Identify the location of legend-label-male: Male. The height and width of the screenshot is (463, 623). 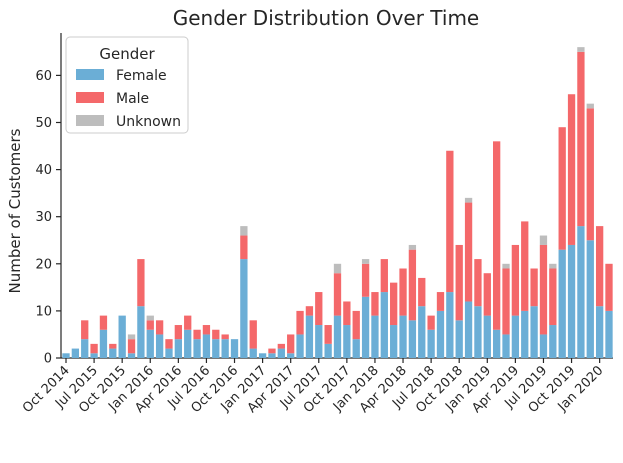
(132, 99).